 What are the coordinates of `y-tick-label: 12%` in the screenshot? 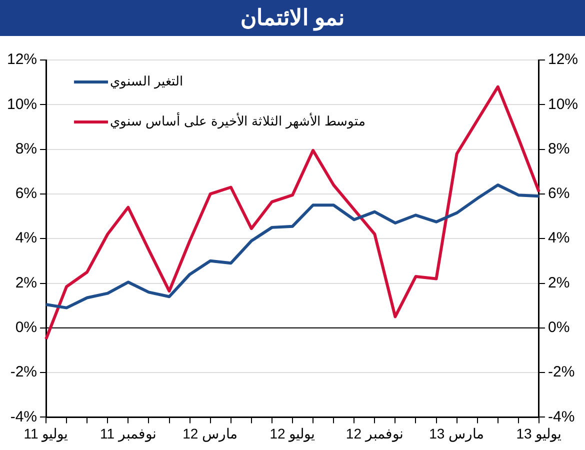 It's located at (22, 59).